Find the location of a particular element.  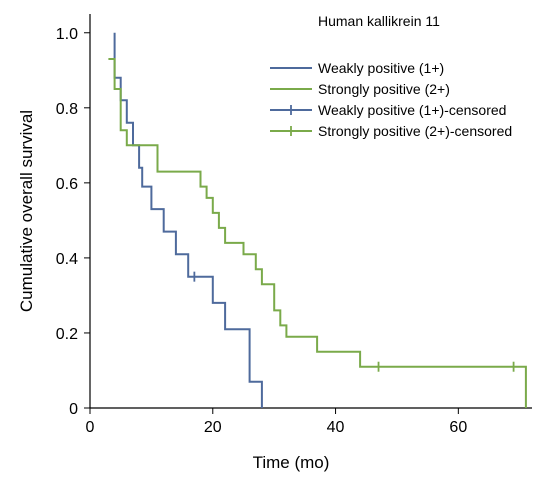

censor-marks is located at coordinates (354, 321).